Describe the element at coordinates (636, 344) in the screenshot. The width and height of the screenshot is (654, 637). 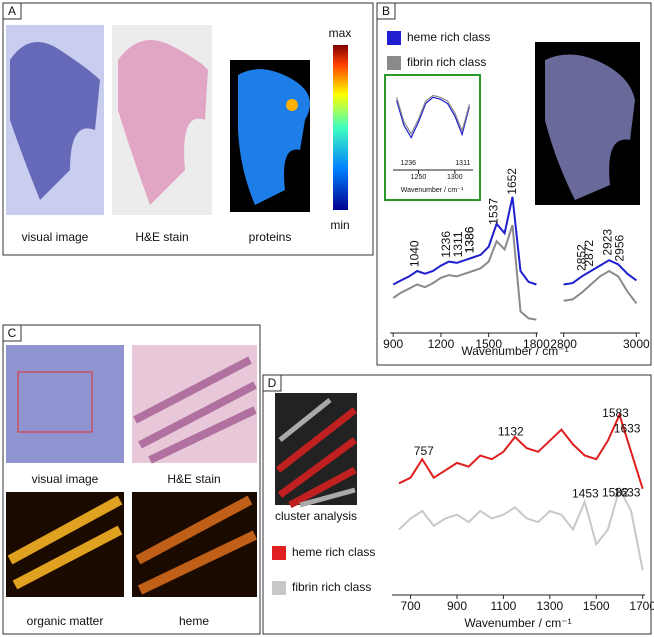
I see `x-tick-label: 3000` at that location.